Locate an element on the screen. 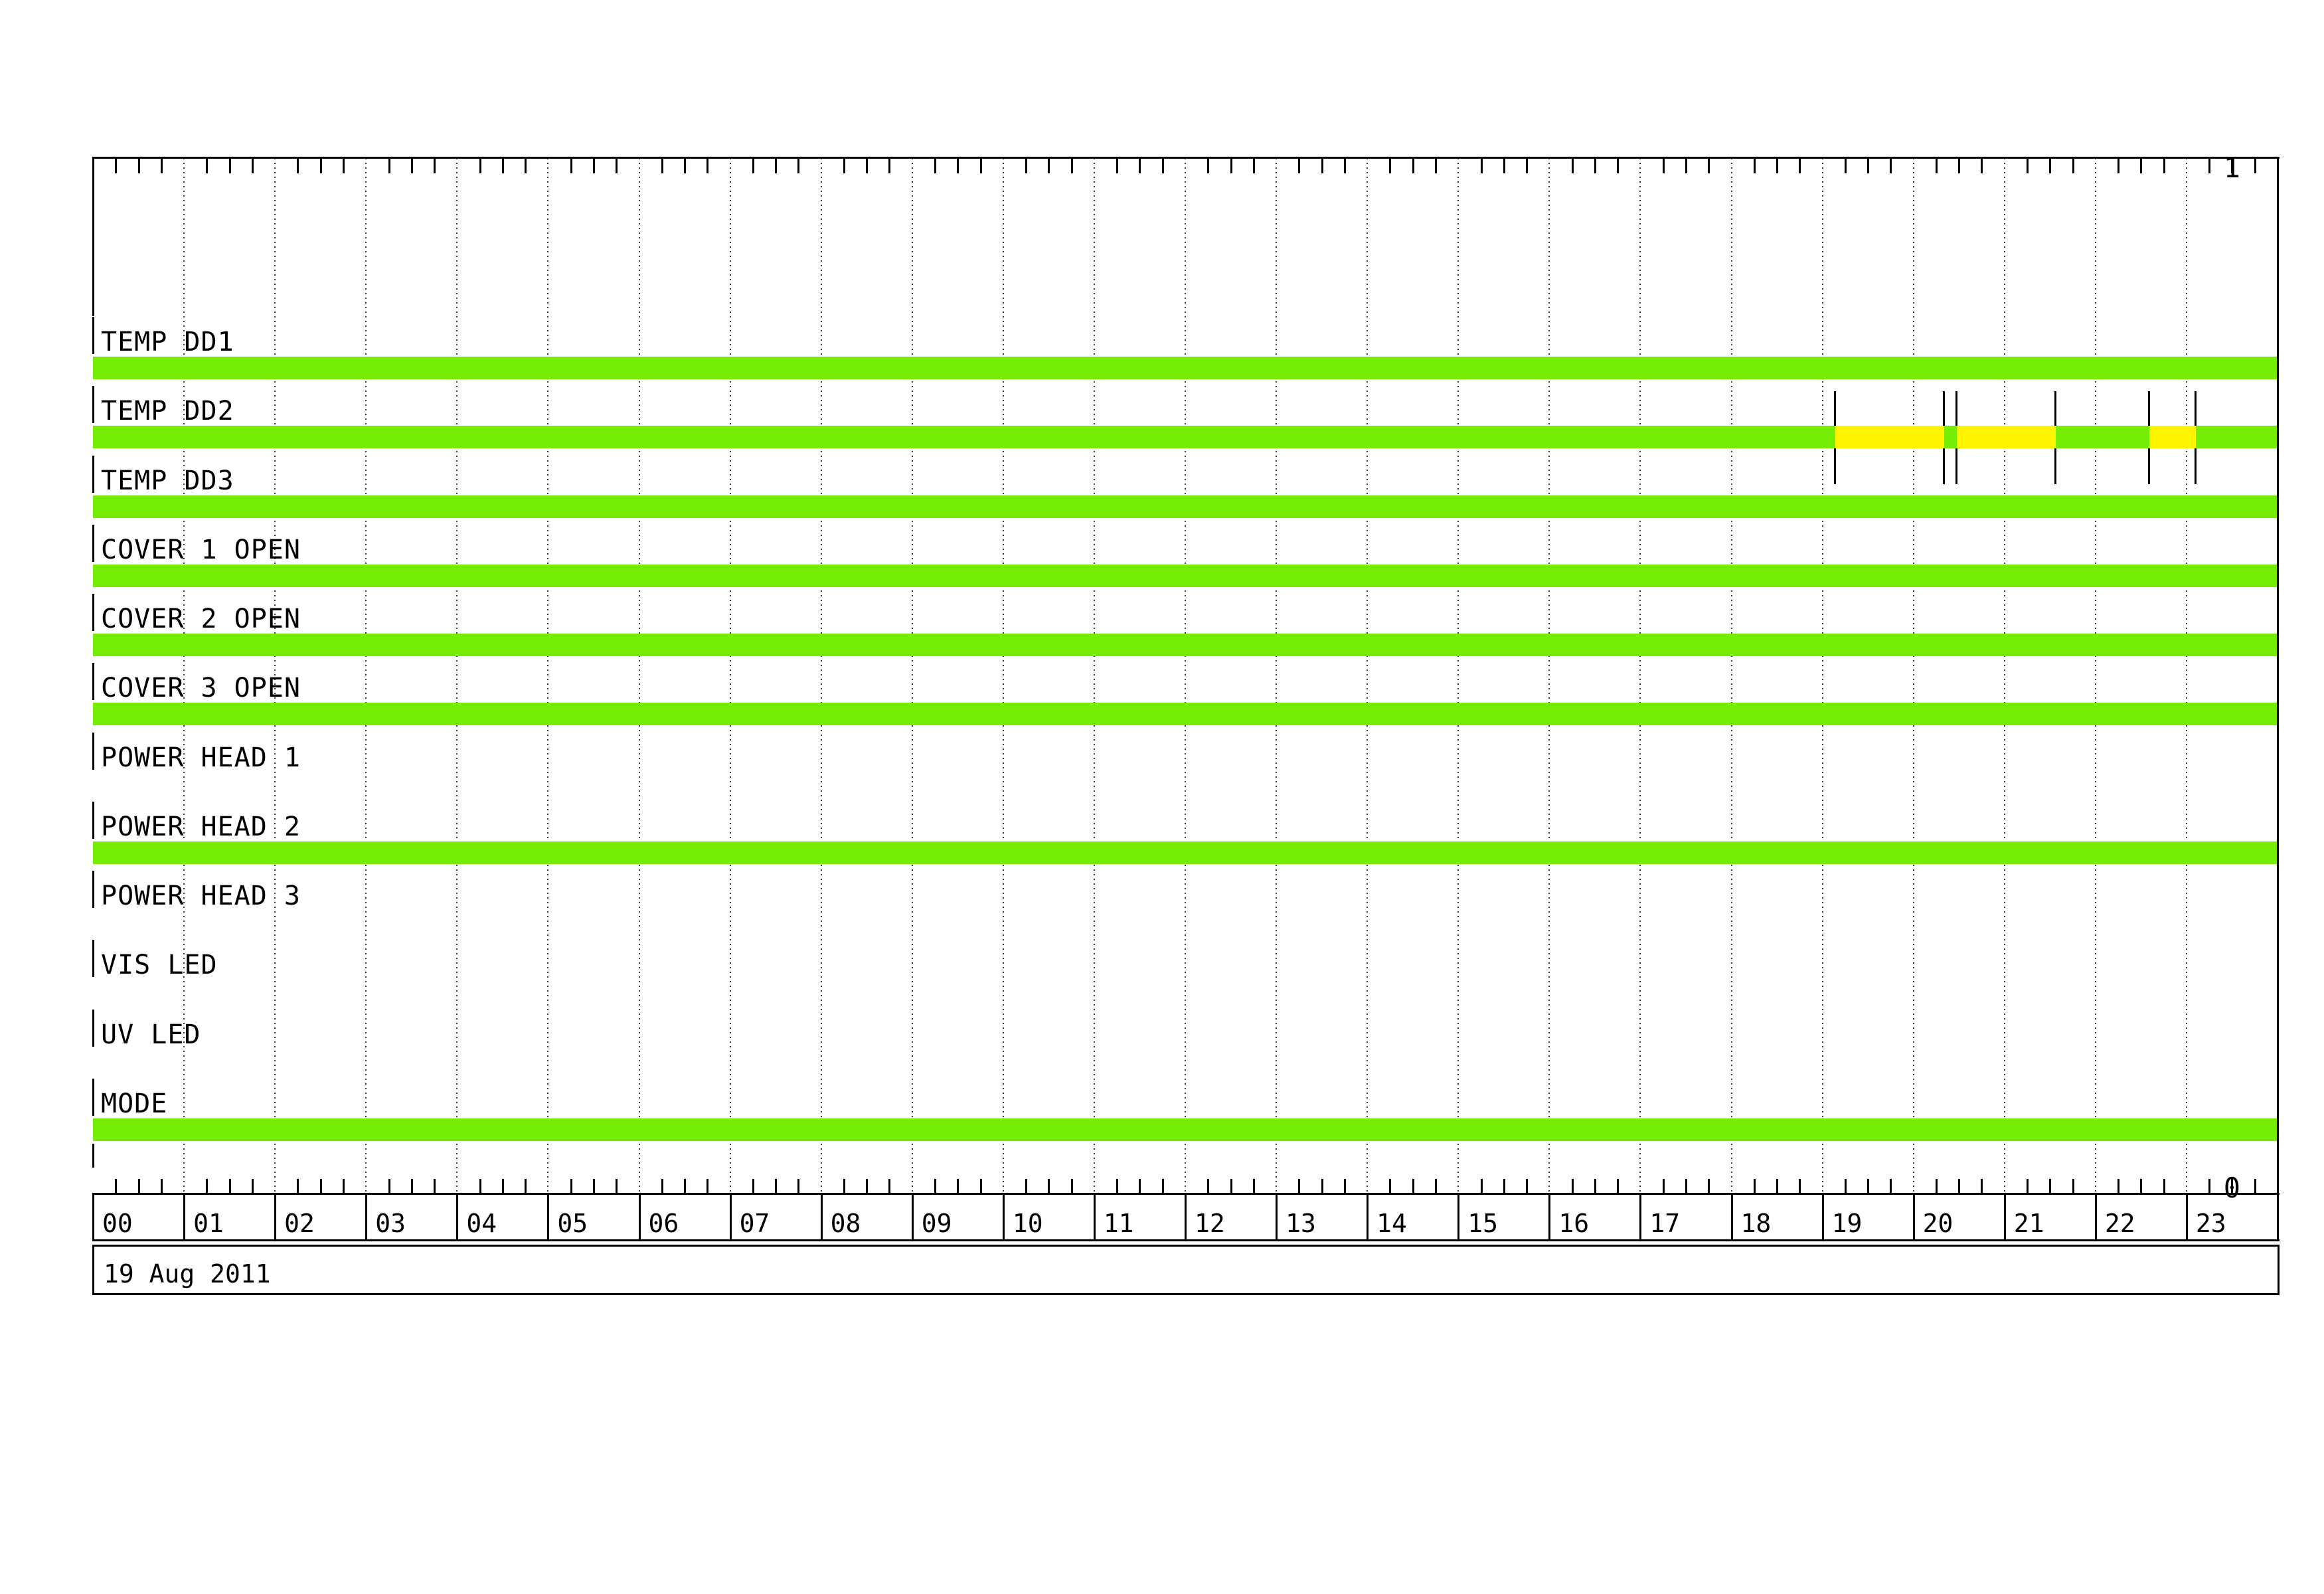  hour-label: 02 is located at coordinates (300, 1223).